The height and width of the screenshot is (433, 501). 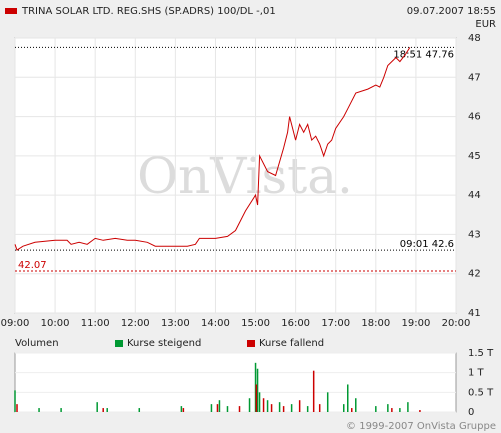 I want to click on y-tick-label: 0.5 T, so click(x=481, y=392).